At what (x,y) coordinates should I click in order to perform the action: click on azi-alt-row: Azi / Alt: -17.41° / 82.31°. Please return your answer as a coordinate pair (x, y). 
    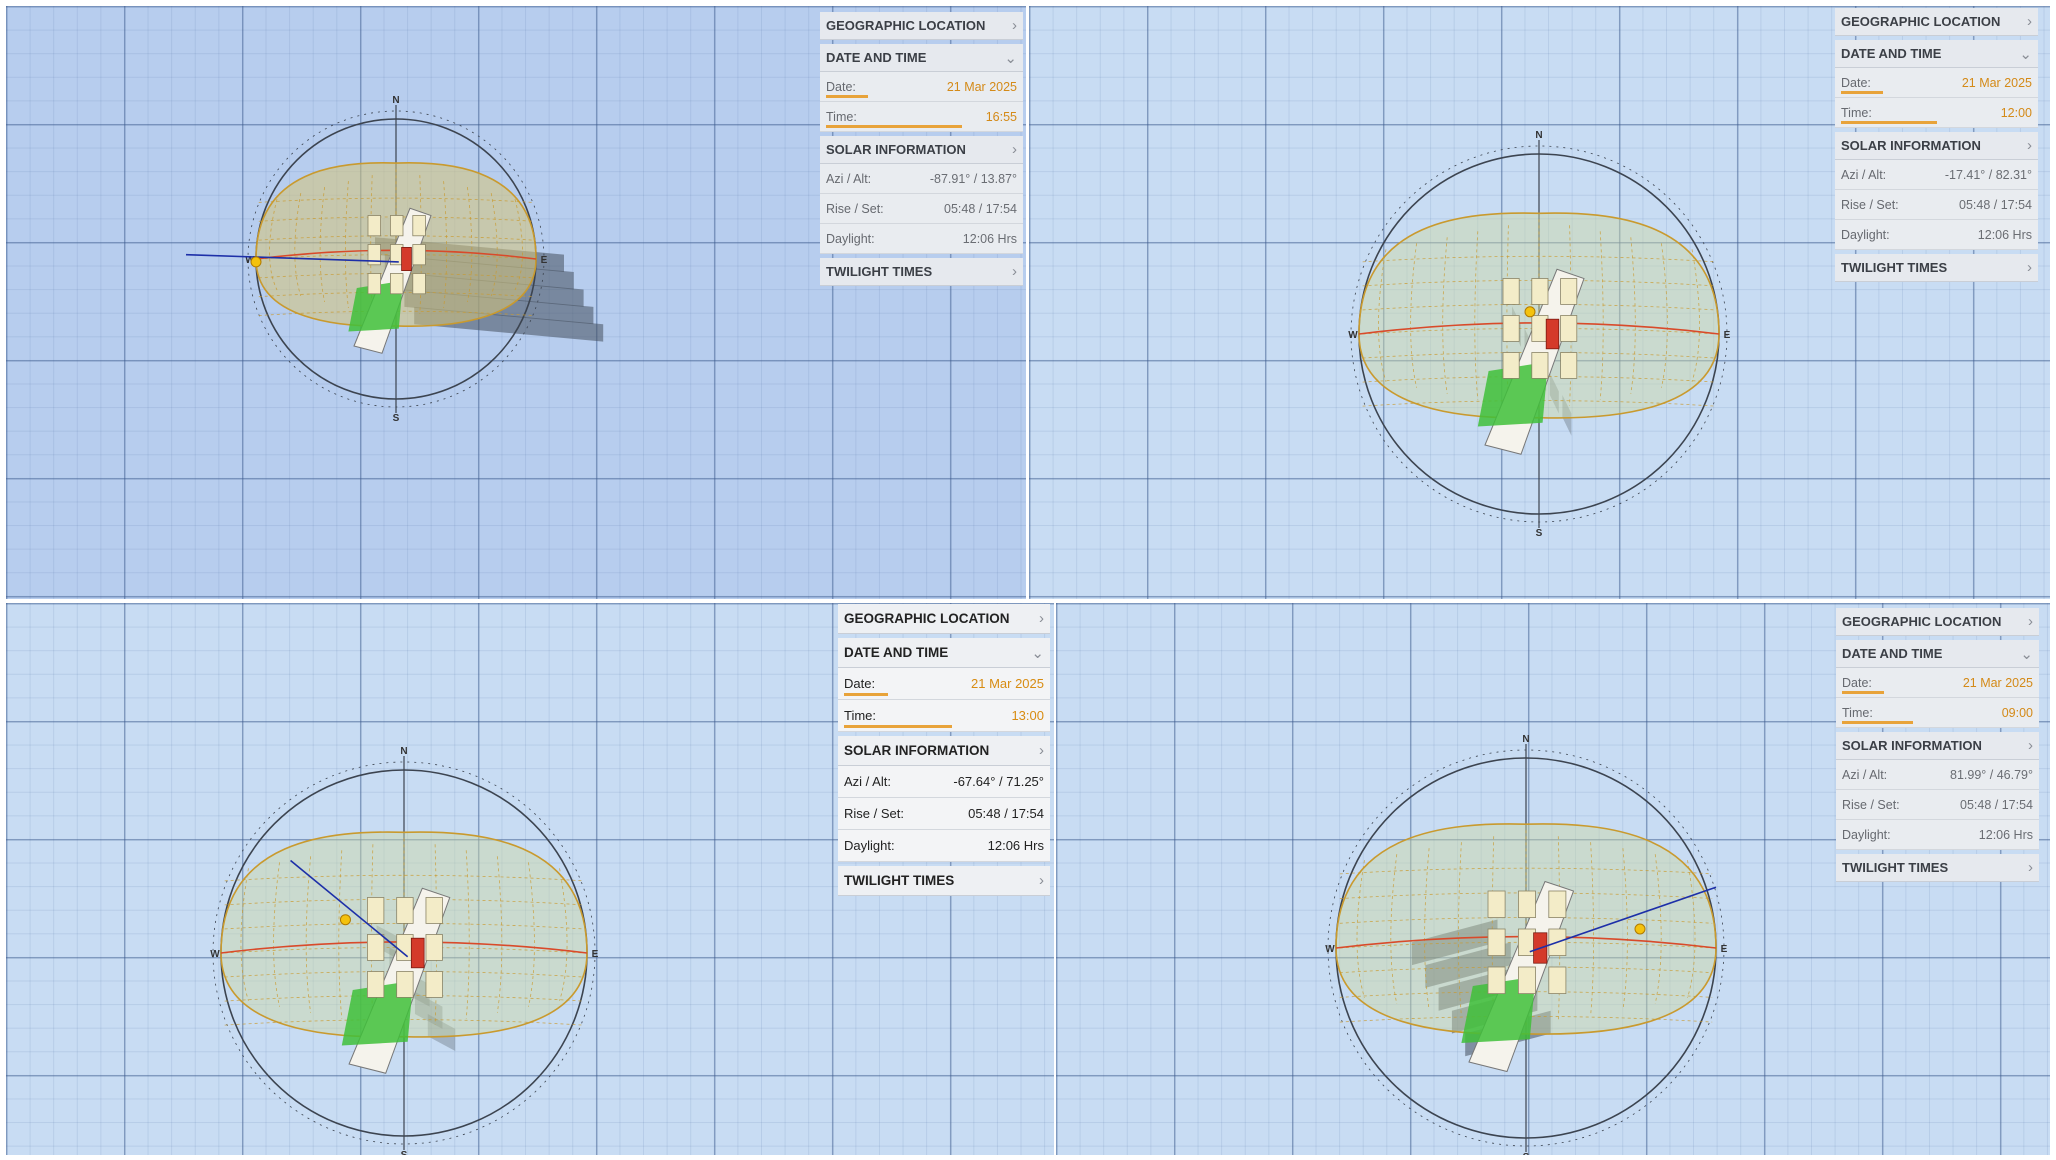
    Looking at the image, I should click on (1936, 175).